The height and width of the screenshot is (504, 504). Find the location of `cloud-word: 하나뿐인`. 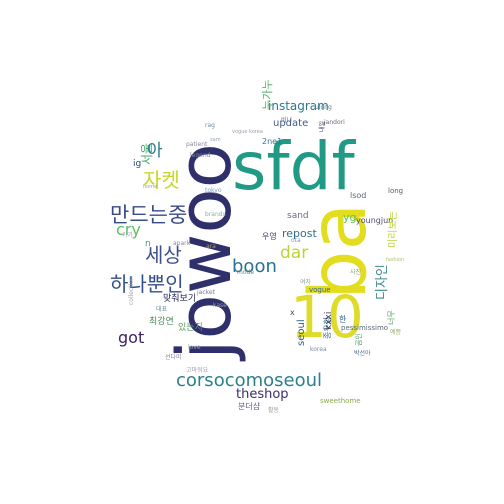

cloud-word: 하나뿐인 is located at coordinates (147, 284).